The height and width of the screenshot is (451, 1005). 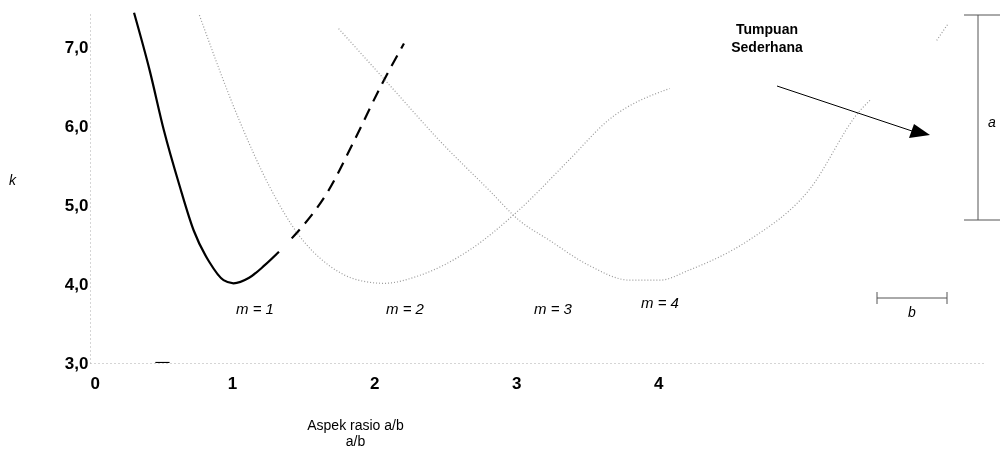 What do you see at coordinates (516, 383) in the screenshot?
I see `x-tick-label: 3` at bounding box center [516, 383].